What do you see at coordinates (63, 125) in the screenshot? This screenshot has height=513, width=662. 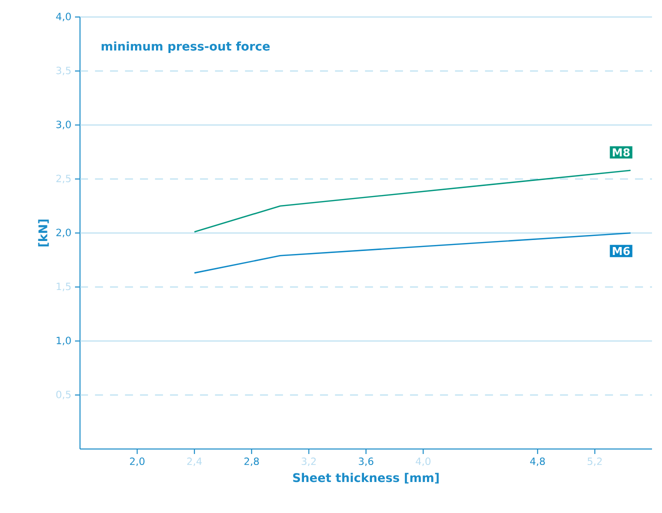 I see `y-tick-label: 3,0` at bounding box center [63, 125].